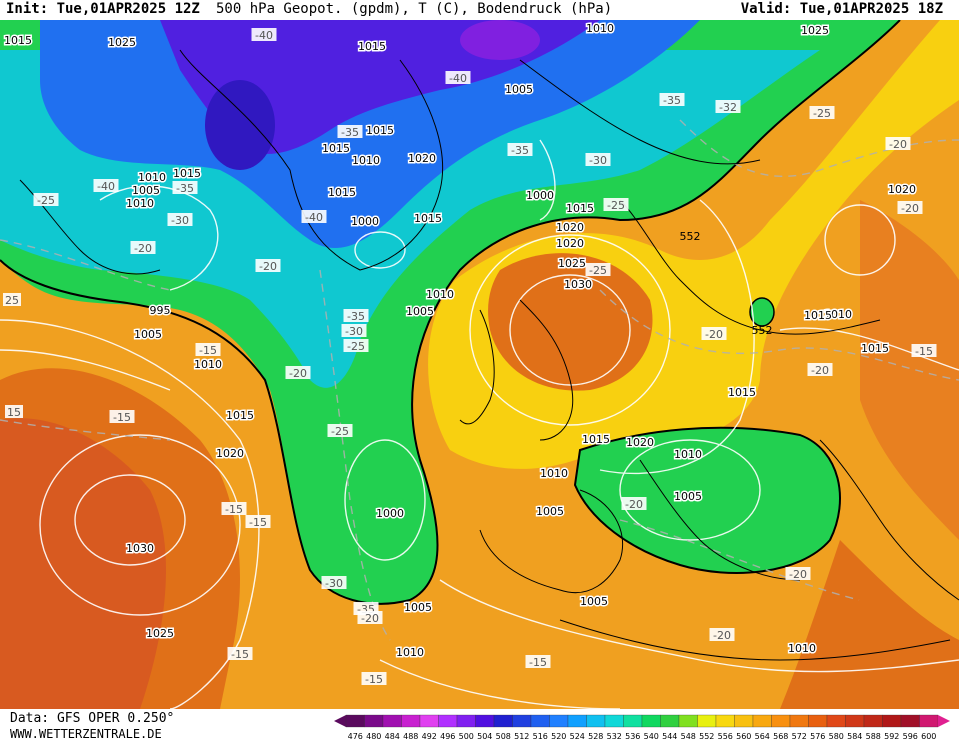 The image size is (959, 741). I want to click on init-time: Init: Tue,01APR2025 12Z, so click(103, 9).